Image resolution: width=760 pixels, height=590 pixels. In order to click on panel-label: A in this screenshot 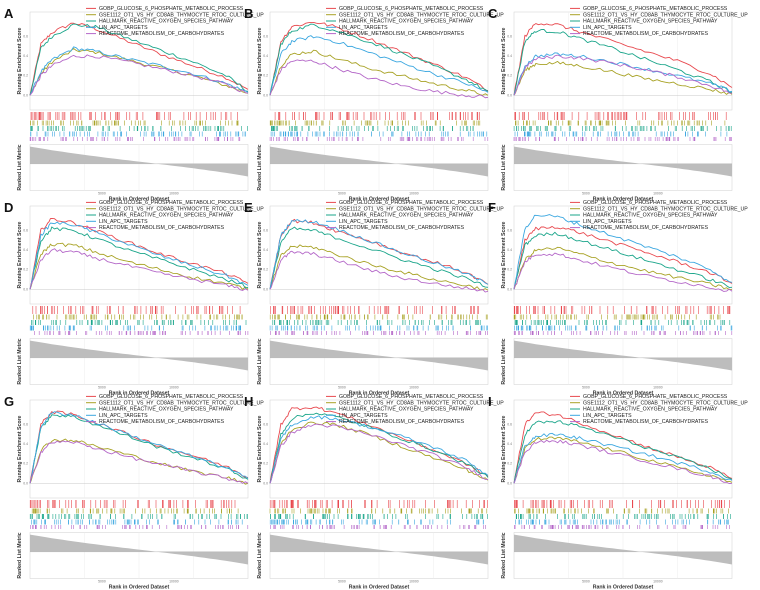, I will do `click(9, 13)`.